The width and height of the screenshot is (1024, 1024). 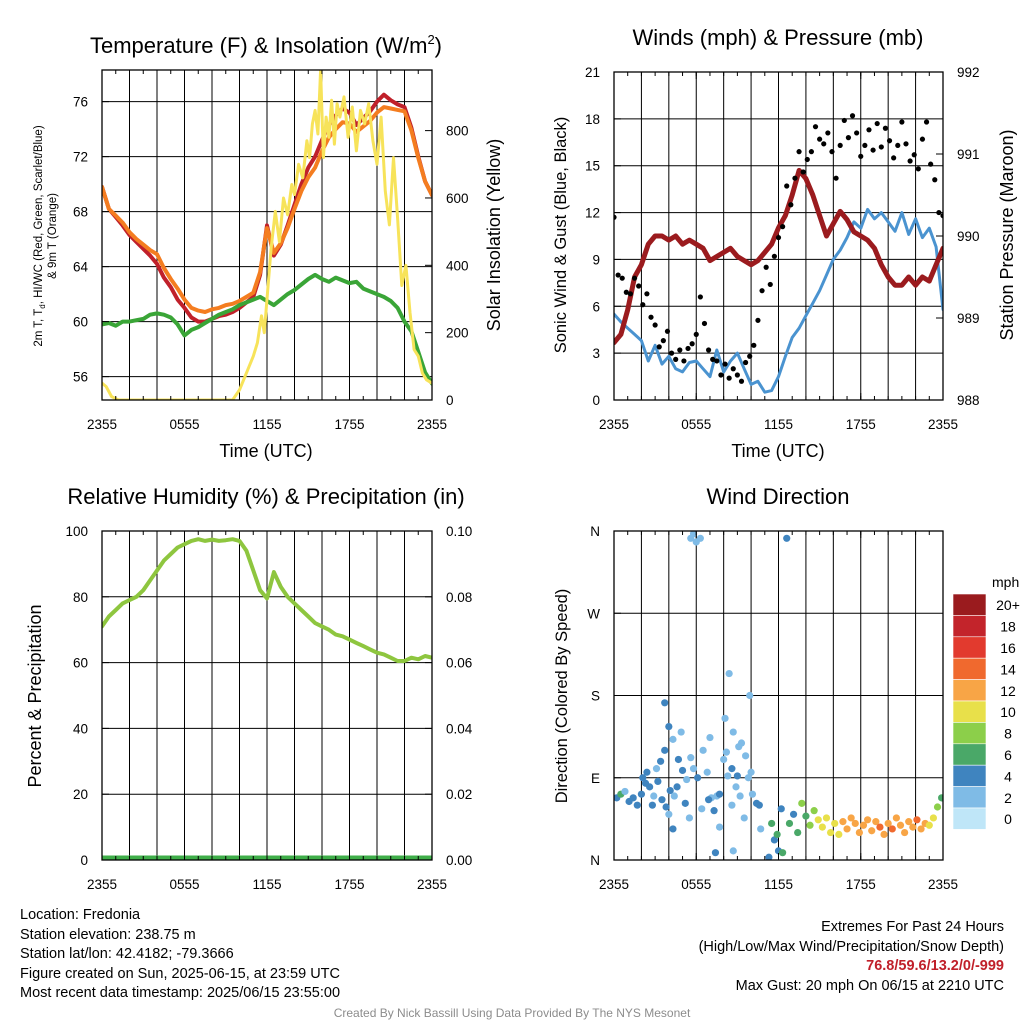 What do you see at coordinates (266, 45) in the screenshot?
I see `temperature-title: Temperature (F) & Insolation (W/m2)` at bounding box center [266, 45].